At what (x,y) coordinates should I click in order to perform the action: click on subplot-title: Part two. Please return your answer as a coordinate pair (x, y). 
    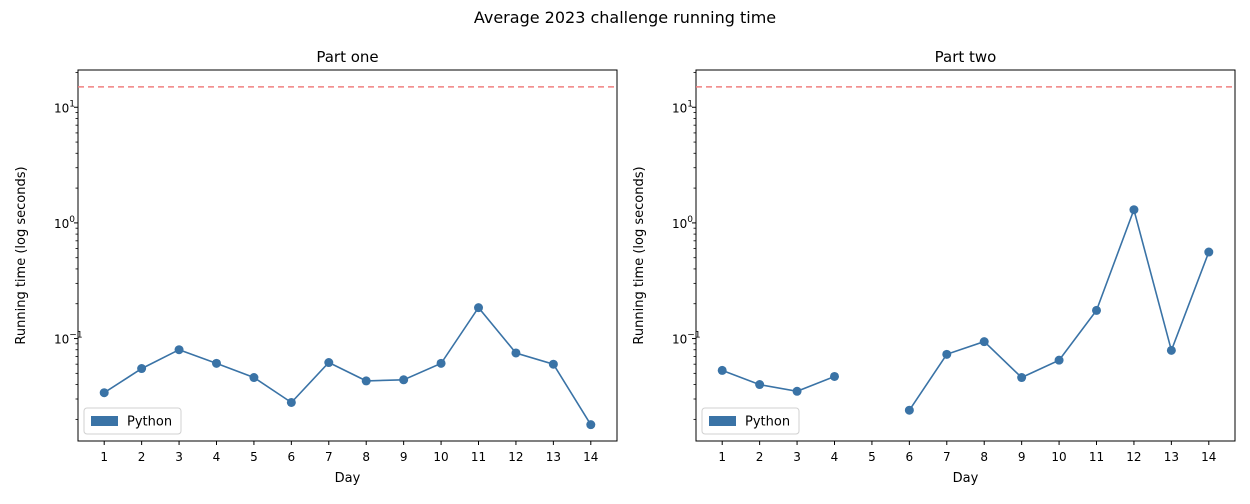
    Looking at the image, I should click on (966, 57).